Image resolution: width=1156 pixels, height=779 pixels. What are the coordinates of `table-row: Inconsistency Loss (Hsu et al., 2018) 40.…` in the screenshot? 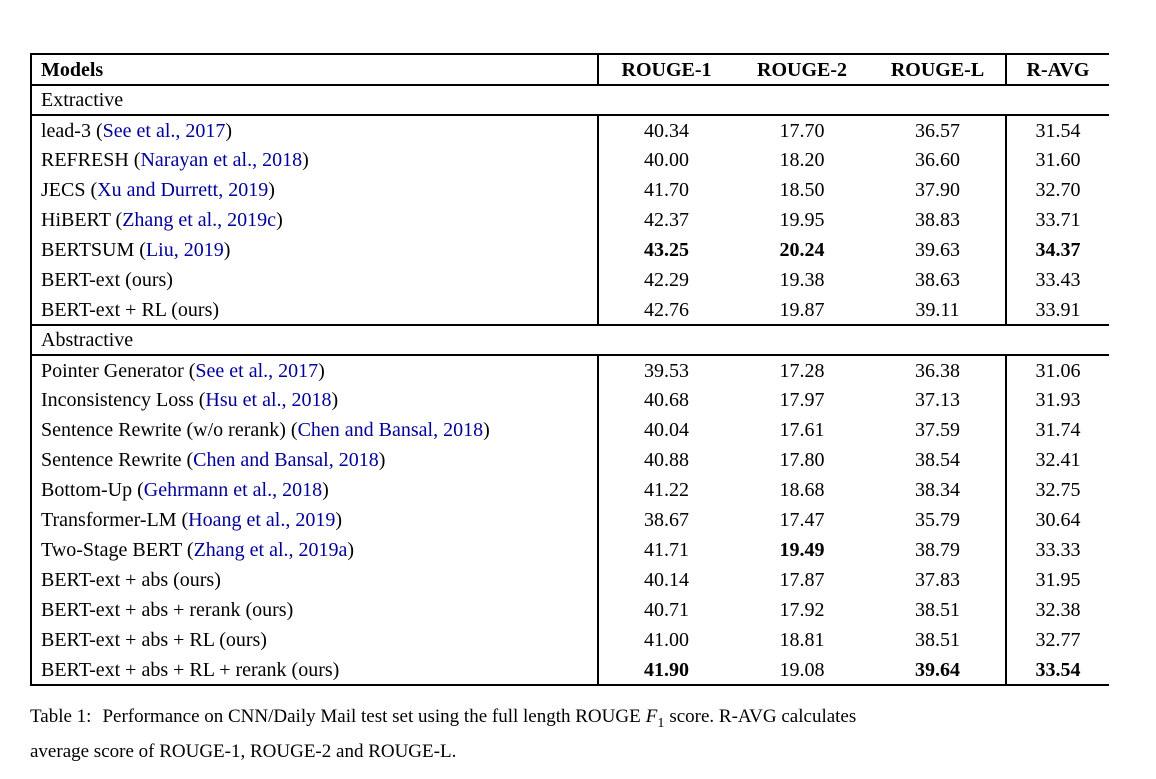 It's located at (570, 400).